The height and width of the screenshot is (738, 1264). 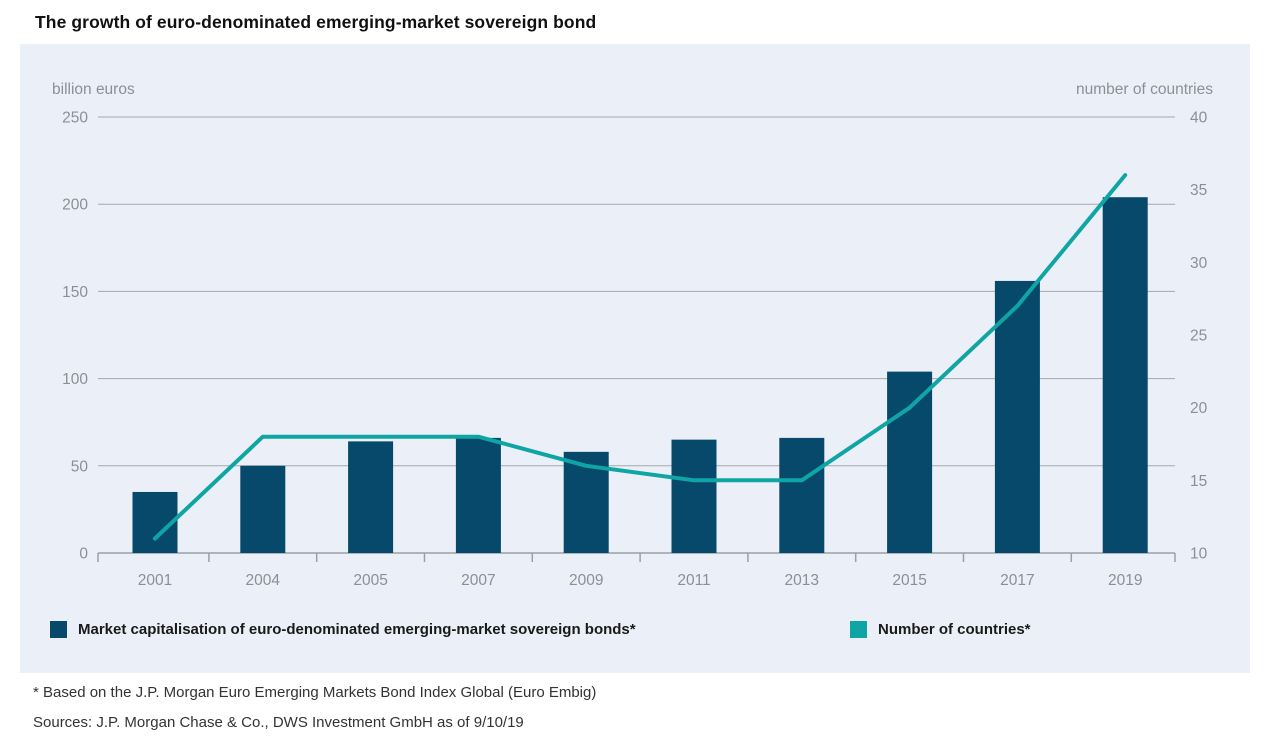 I want to click on right-axis-tick-label-10: 10, so click(x=1199, y=554).